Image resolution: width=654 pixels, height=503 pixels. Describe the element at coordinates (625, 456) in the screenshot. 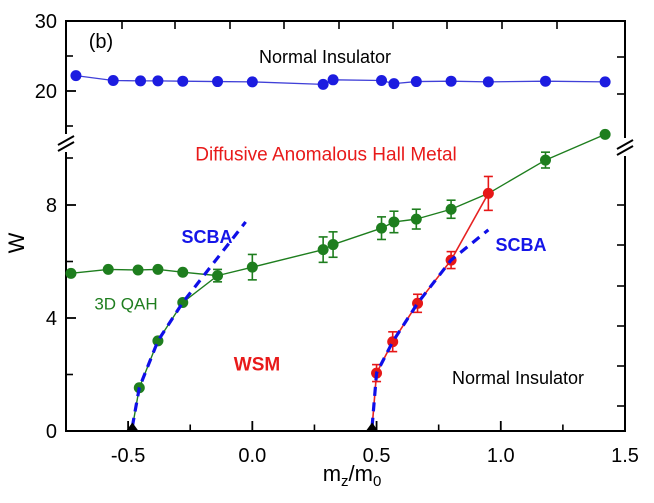

I see `x-tick-label: 1.5` at that location.